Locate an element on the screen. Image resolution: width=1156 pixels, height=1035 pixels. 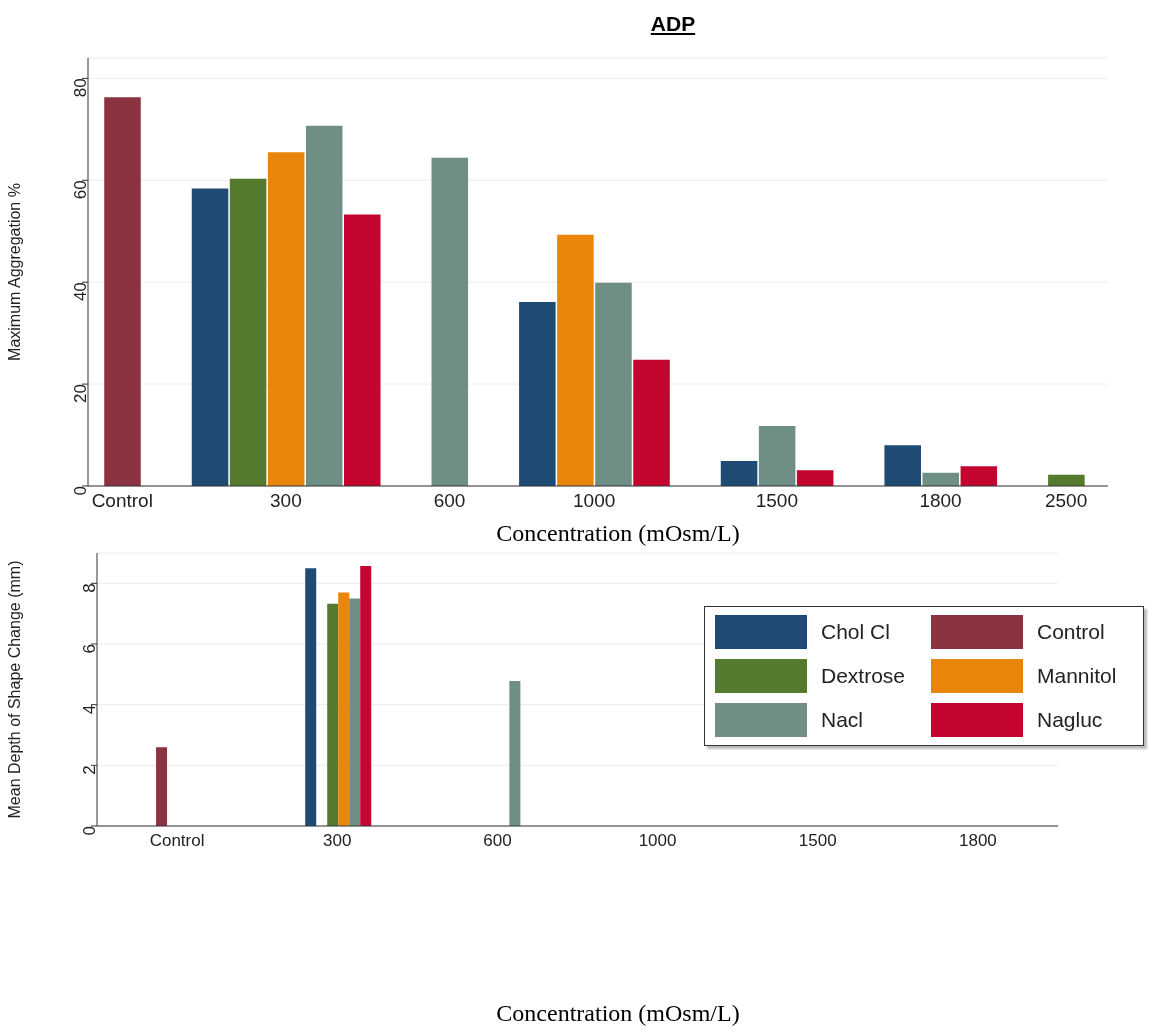
y-tick-label: 60 is located at coordinates (81, 190).